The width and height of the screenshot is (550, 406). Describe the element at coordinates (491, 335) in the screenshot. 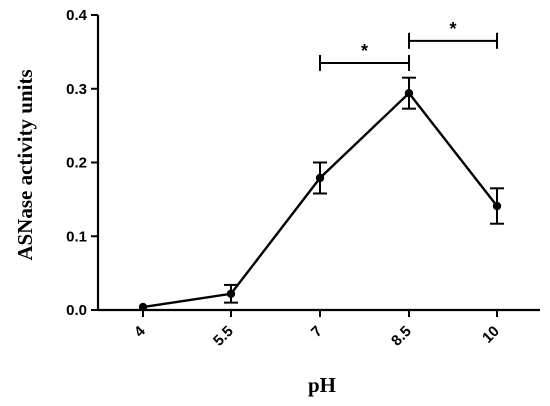

I see `x-tick-label: 10` at that location.